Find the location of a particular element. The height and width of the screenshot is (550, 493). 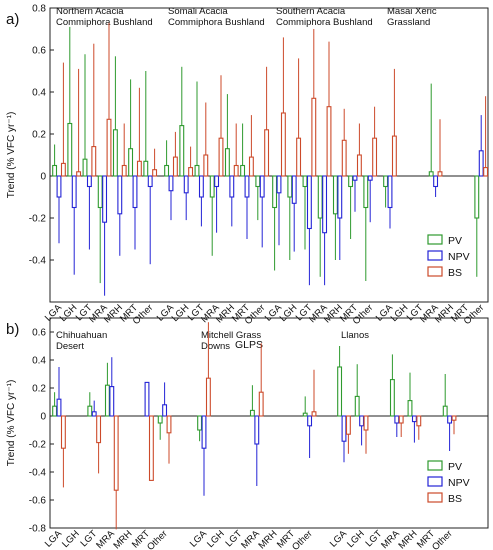

group-label: Mitchell Grass is located at coordinates (231, 335).